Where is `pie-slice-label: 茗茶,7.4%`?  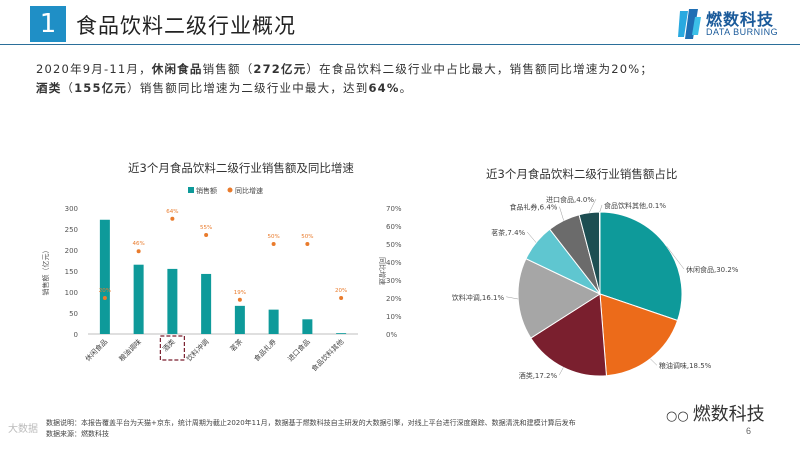
pie-slice-label: 茗茶,7.4% is located at coordinates (508, 232).